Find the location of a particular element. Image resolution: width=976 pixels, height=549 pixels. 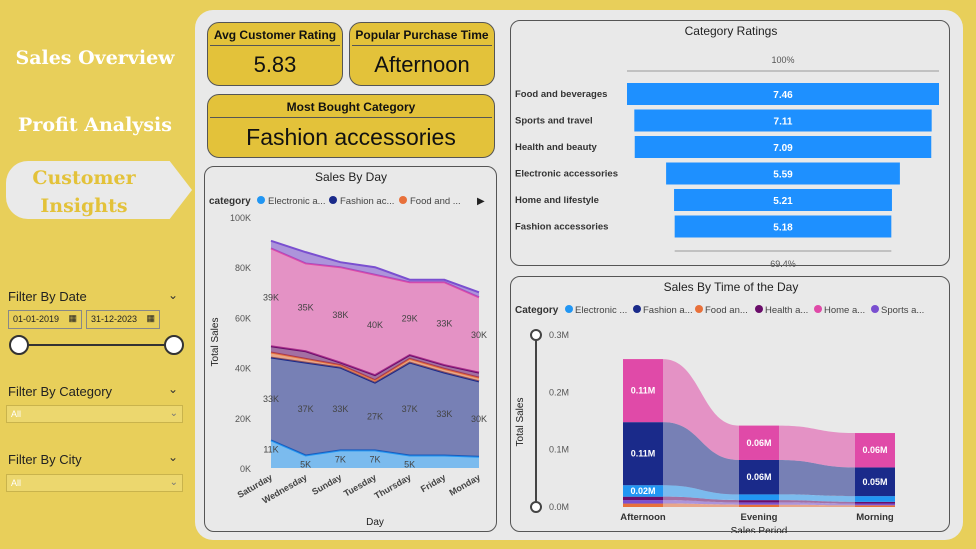

area-sports is located at coordinates (375, 269).